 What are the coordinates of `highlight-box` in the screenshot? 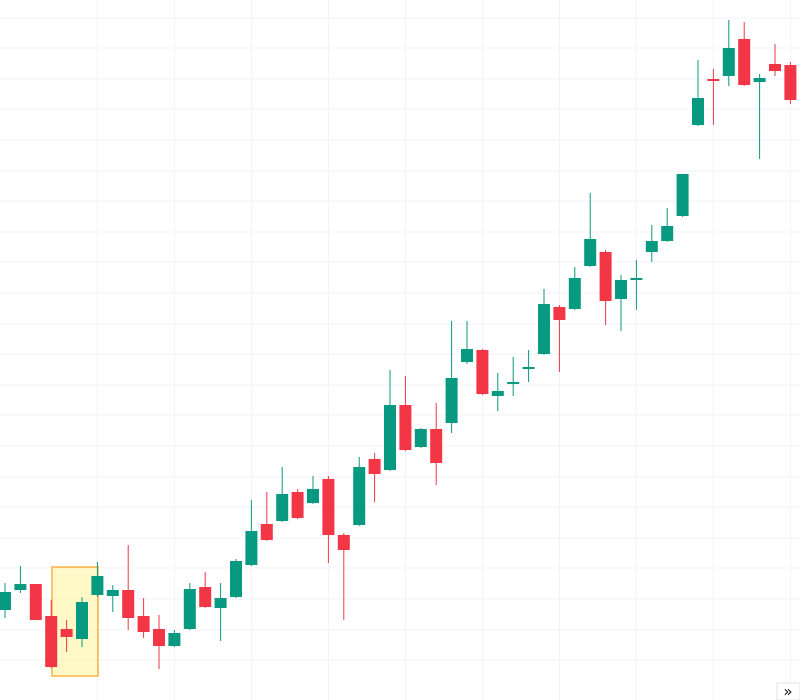 It's located at (75, 621).